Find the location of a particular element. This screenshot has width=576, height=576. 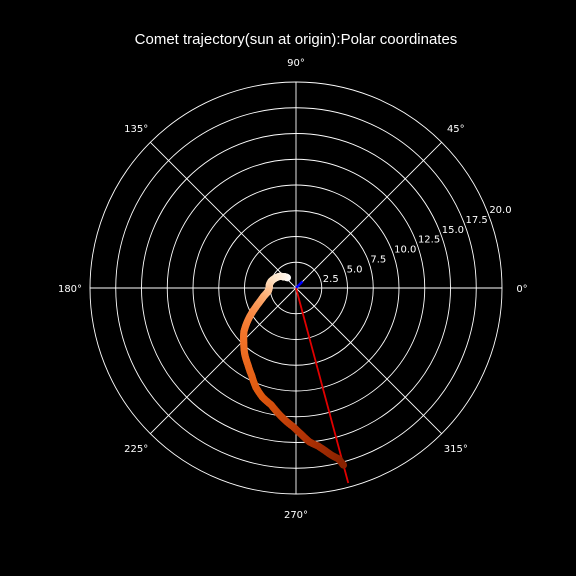

angular-tick-label: 0° is located at coordinates (521, 289).